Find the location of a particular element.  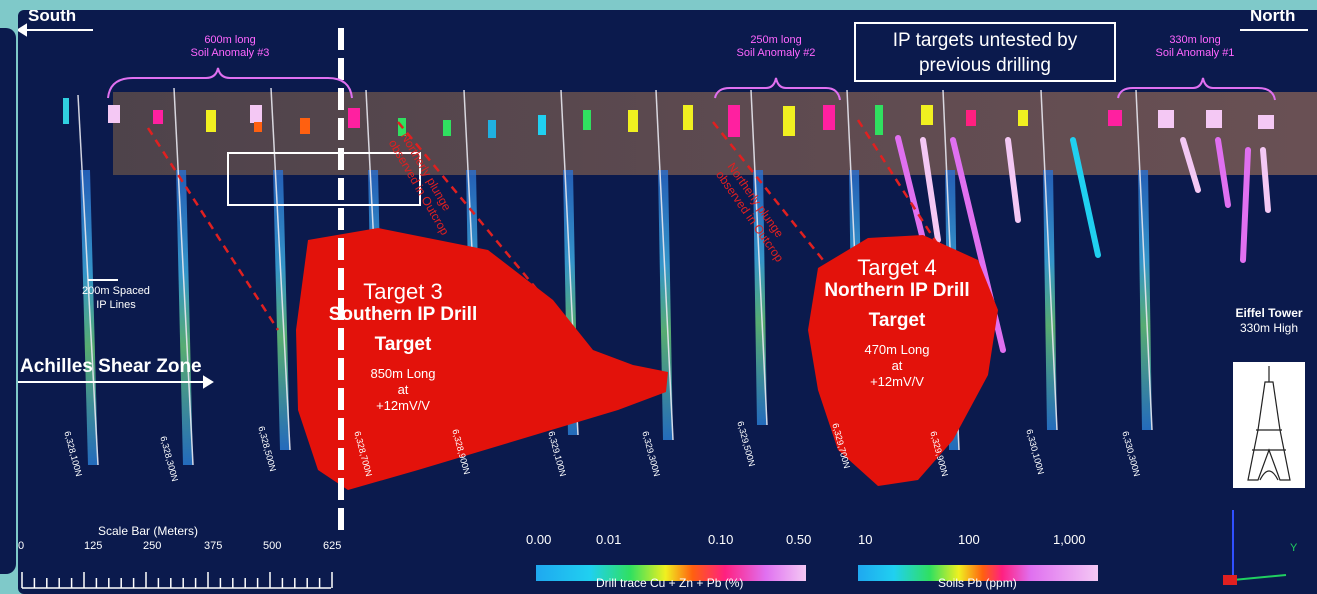

soil-anomaly-3-name: Soil Anomaly #3 is located at coordinates (230, 53).